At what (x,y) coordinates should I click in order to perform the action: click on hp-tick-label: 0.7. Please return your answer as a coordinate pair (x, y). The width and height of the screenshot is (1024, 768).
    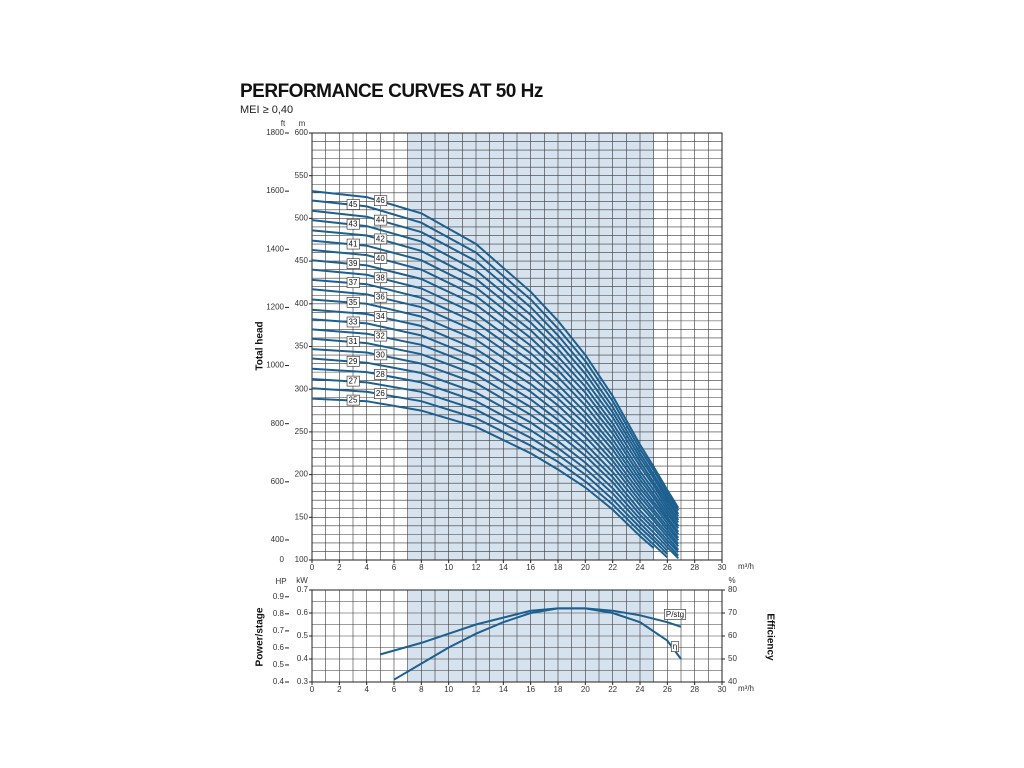
    Looking at the image, I should click on (279, 630).